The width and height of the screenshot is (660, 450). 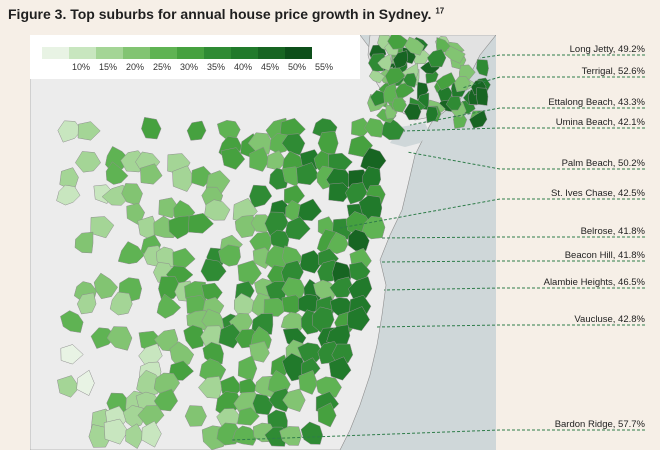 I want to click on legend-label: 55%, so click(x=324, y=67).